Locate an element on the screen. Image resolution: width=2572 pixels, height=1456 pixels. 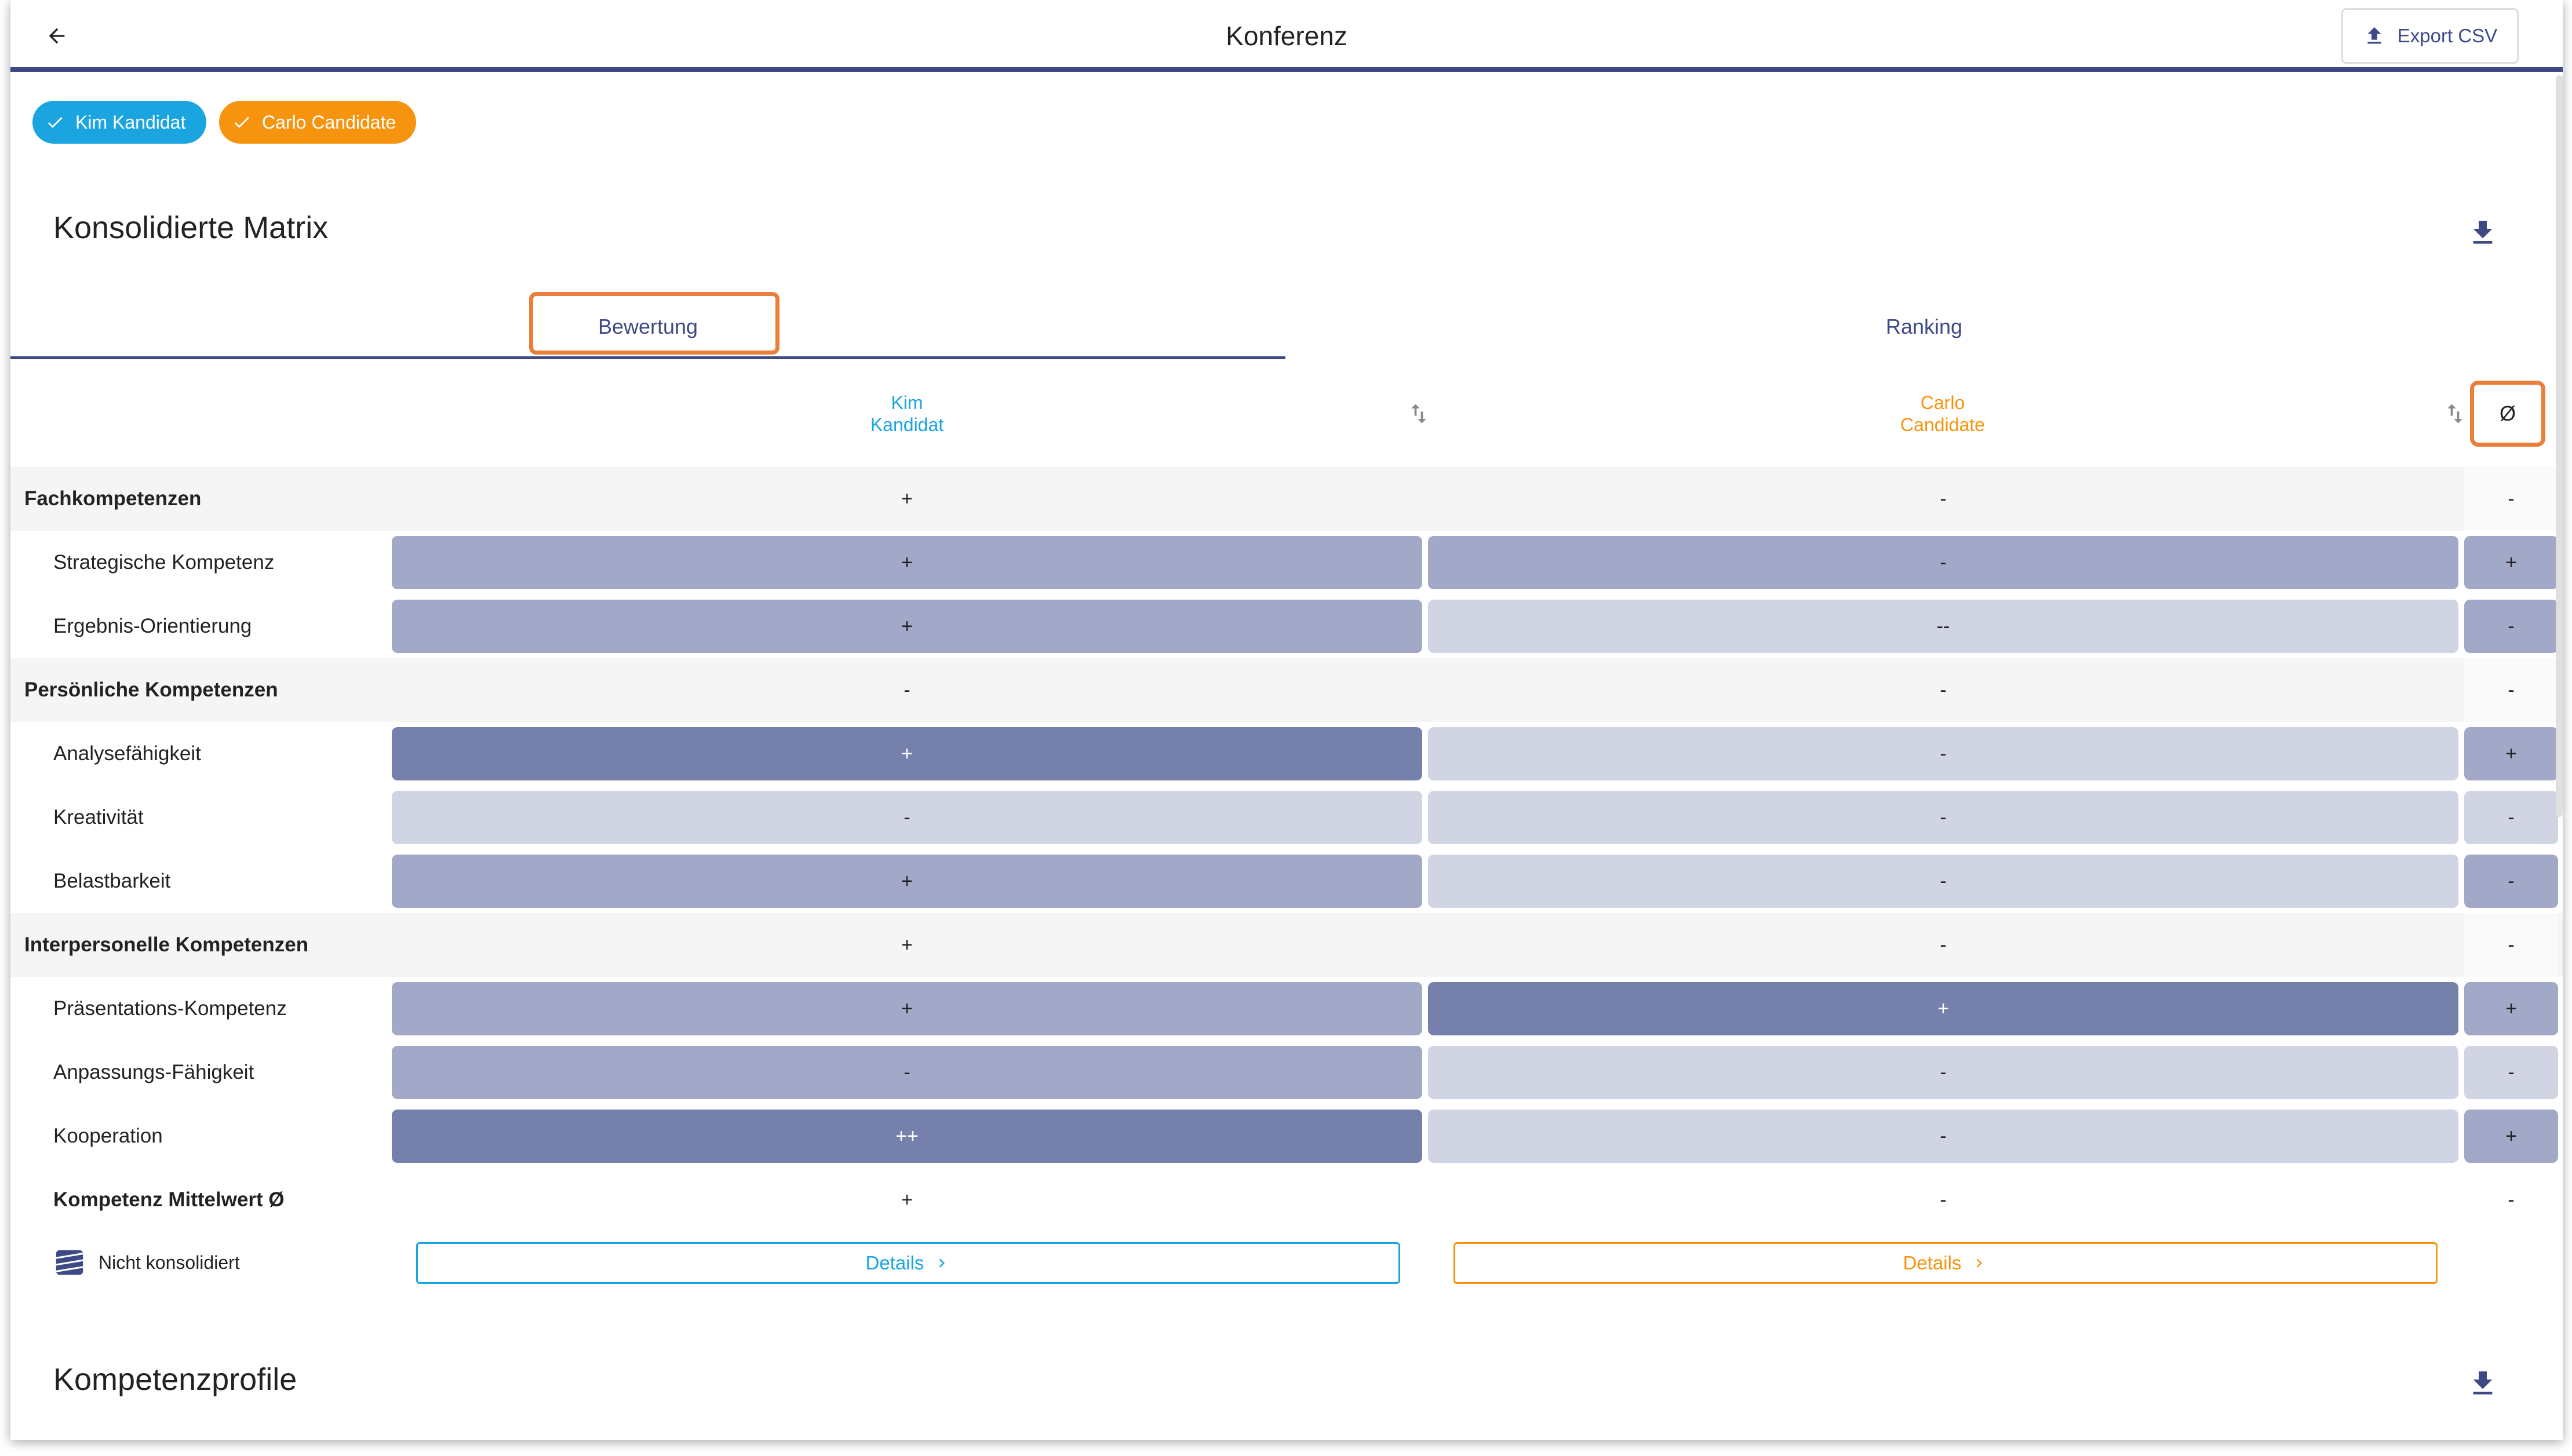
competency-row: Präsentations-Kompetenz + + + is located at coordinates (1286, 1009).